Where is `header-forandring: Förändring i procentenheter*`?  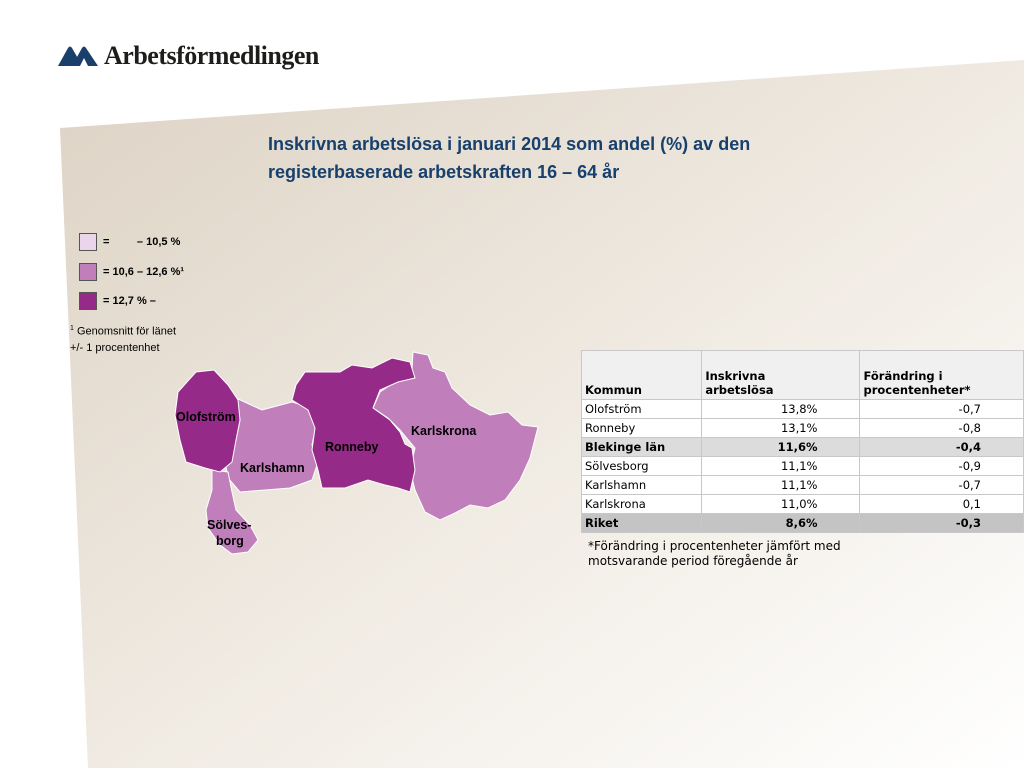 header-forandring: Förändring i procentenheter* is located at coordinates (941, 375).